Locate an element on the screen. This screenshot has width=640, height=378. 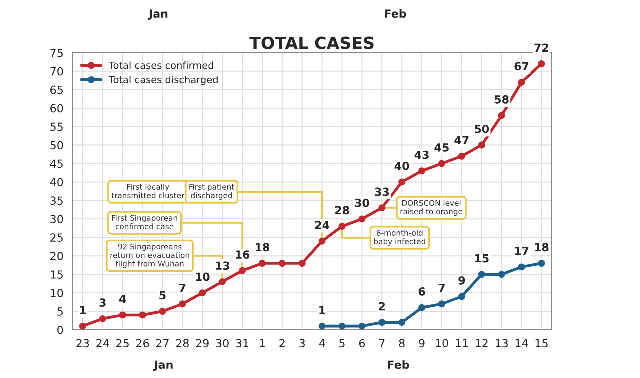
data-label: 67 is located at coordinates (521, 66).